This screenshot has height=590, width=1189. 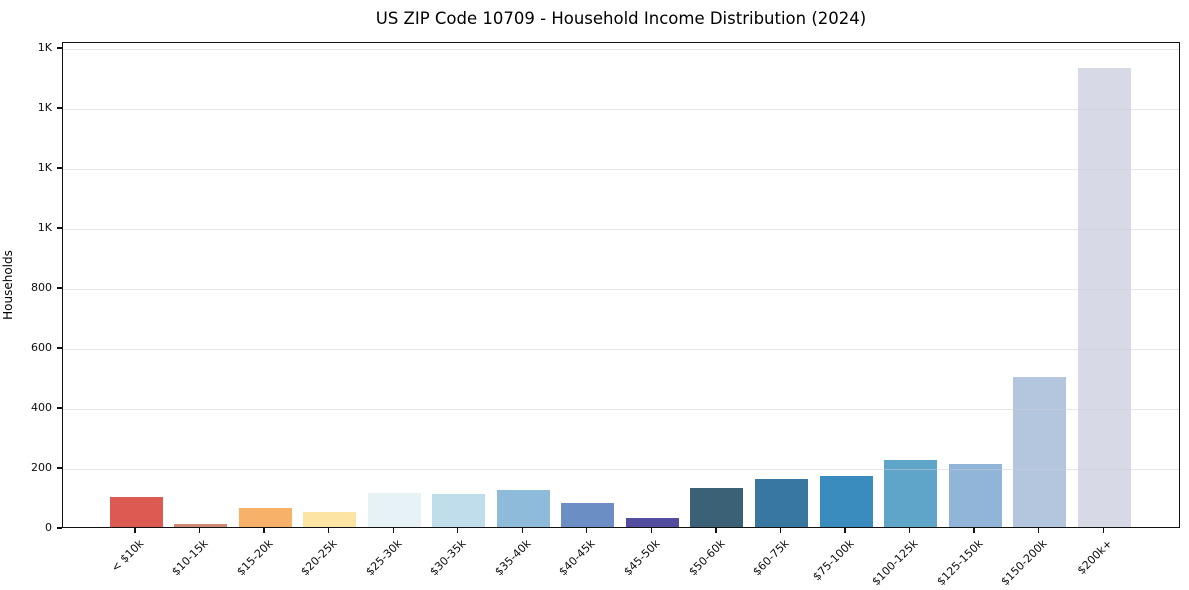 What do you see at coordinates (975, 495) in the screenshot?
I see `bar-$125-150k` at bounding box center [975, 495].